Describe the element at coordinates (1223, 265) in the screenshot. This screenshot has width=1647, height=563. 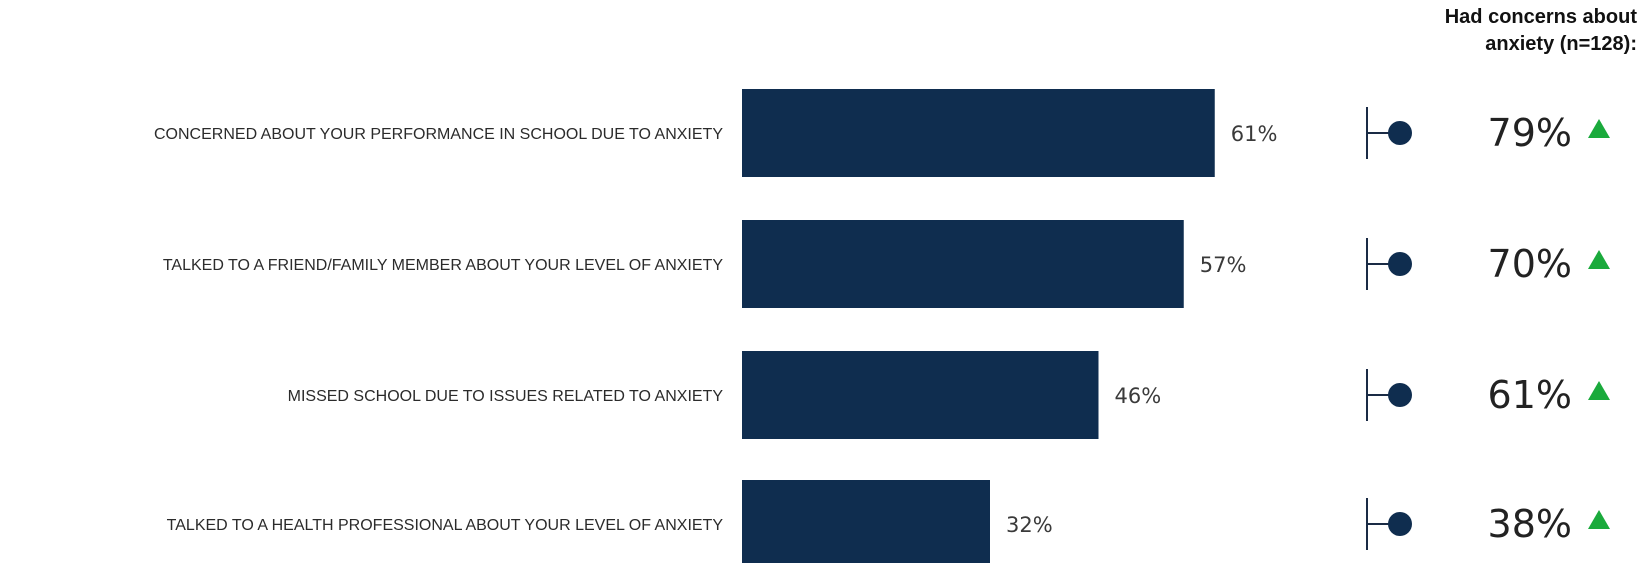
I see `bar-value-label: 57%` at that location.